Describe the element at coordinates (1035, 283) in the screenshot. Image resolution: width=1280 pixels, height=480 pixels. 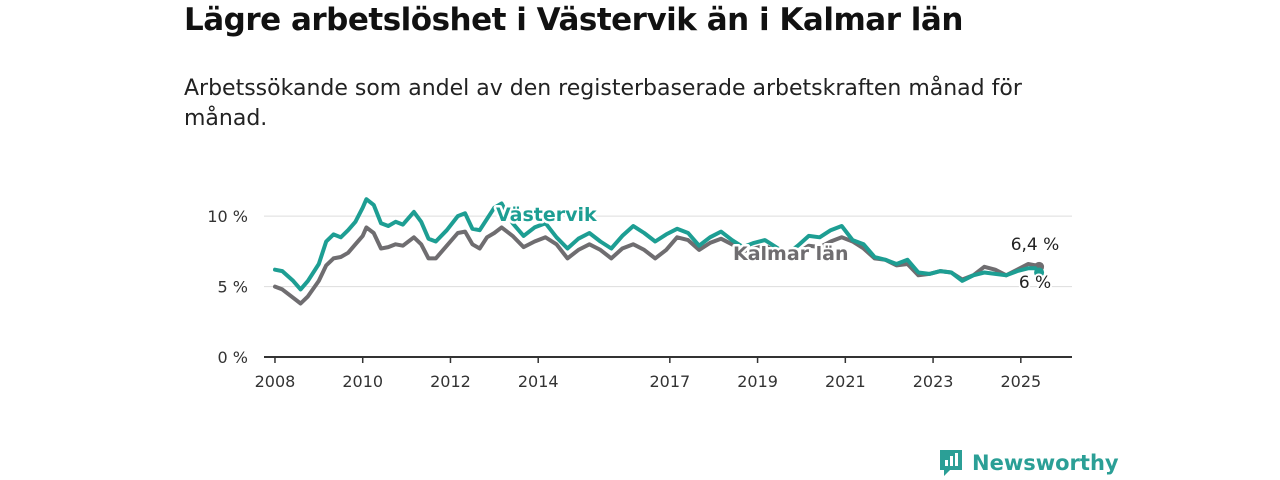
I see `end-label-vastervik: 6 %` at that location.